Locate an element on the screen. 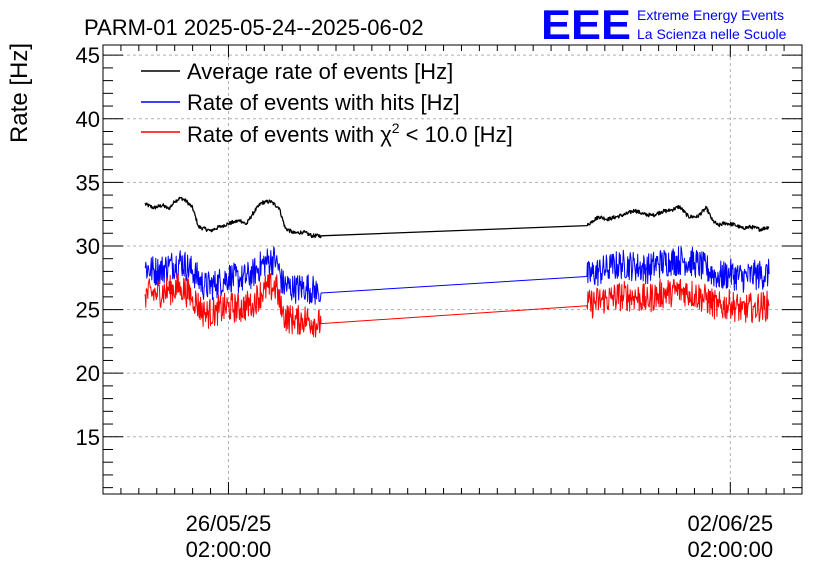  legend-chi2-main: Rate of events with χ is located at coordinates (289, 134).